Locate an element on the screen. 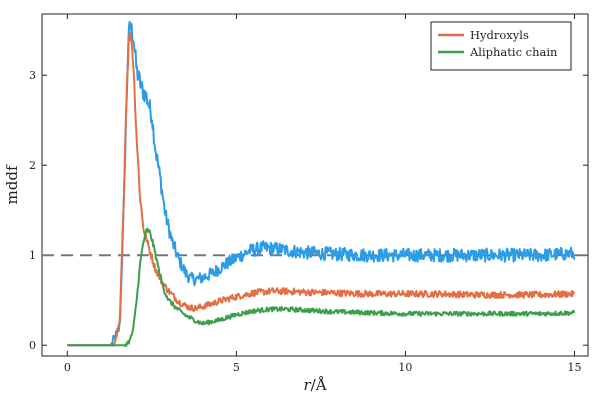  x-tick-label: 15 is located at coordinates (574, 367).